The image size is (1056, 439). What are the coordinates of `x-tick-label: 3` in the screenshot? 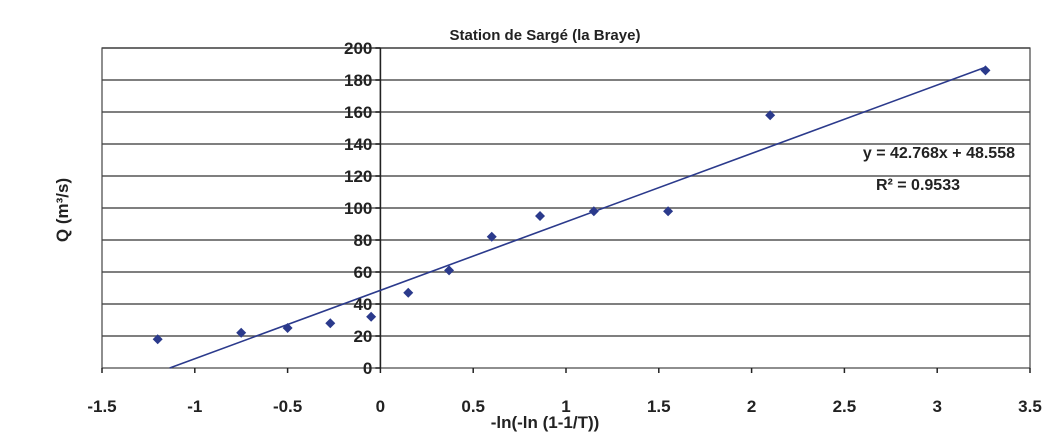 It's located at (936, 406).